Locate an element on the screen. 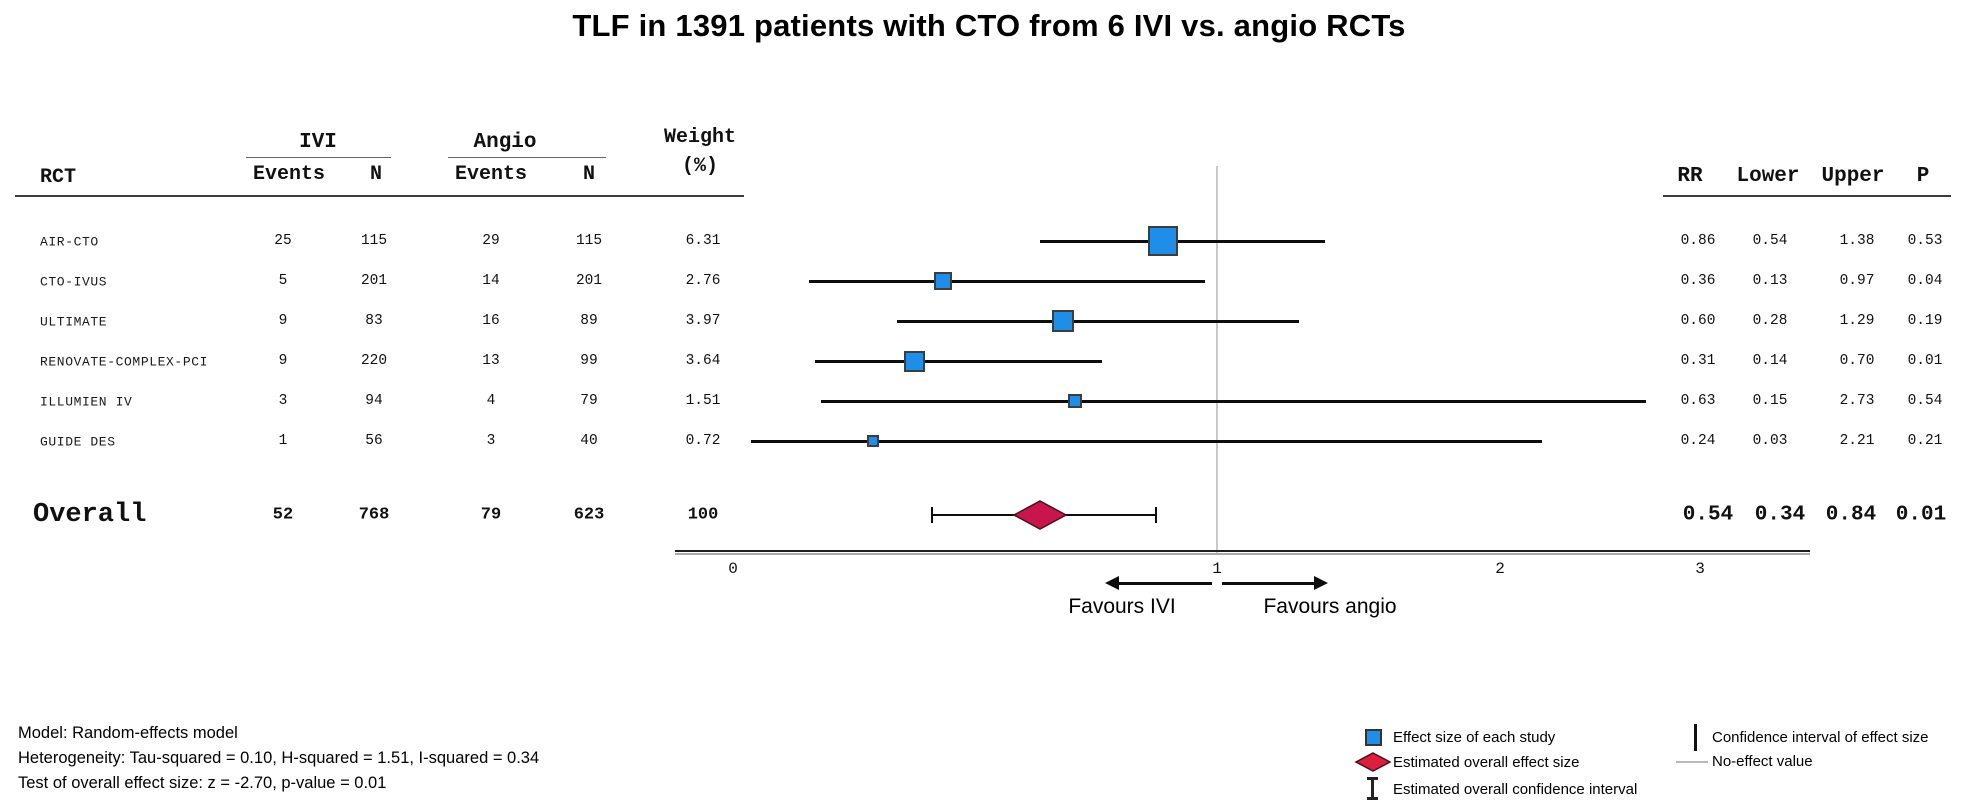 The image size is (1978, 803). no-effect-vertical-line is located at coordinates (1217, 359).